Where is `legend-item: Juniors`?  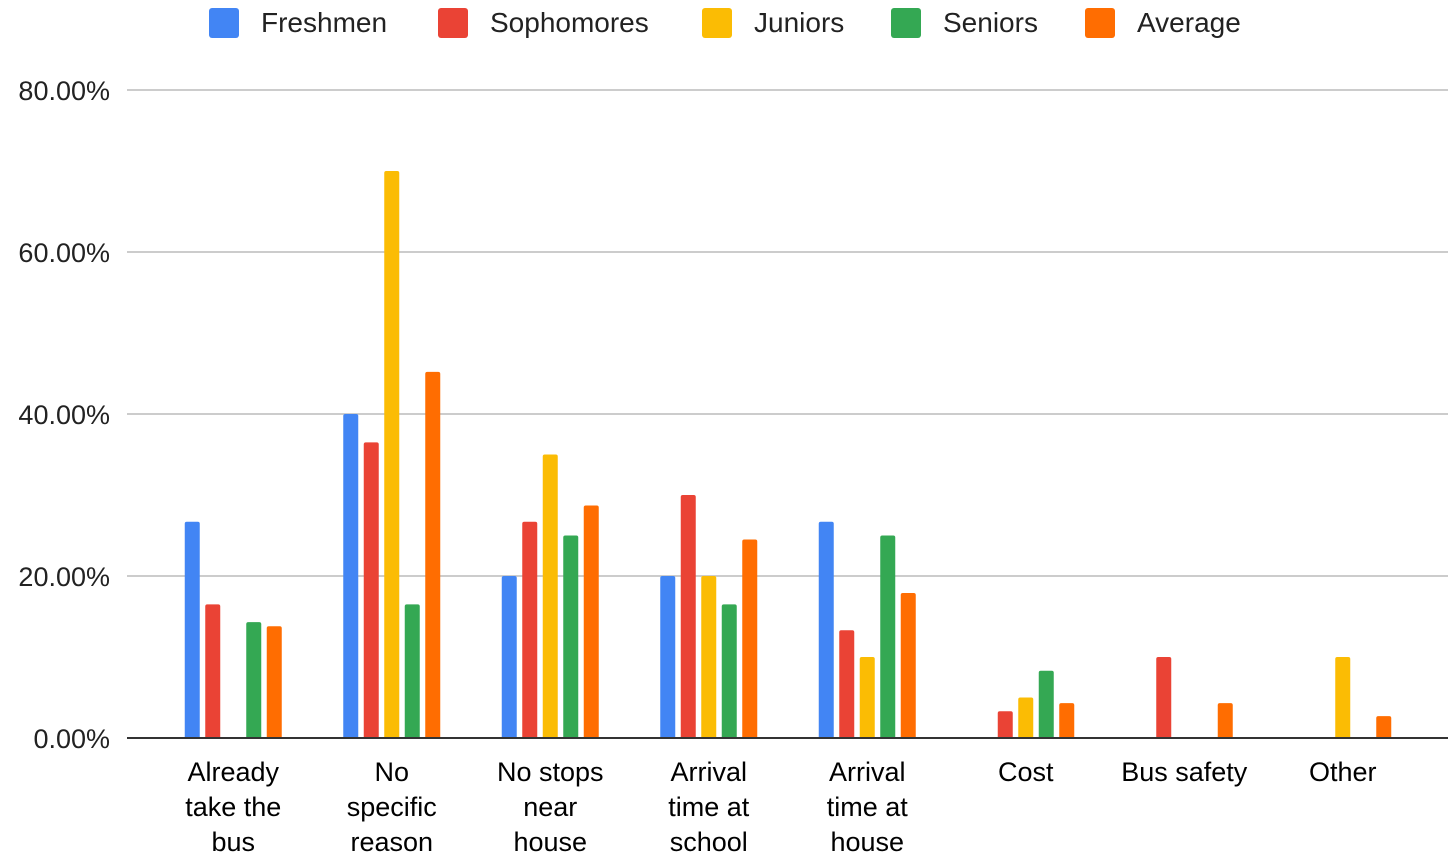 legend-item: Juniors is located at coordinates (773, 22).